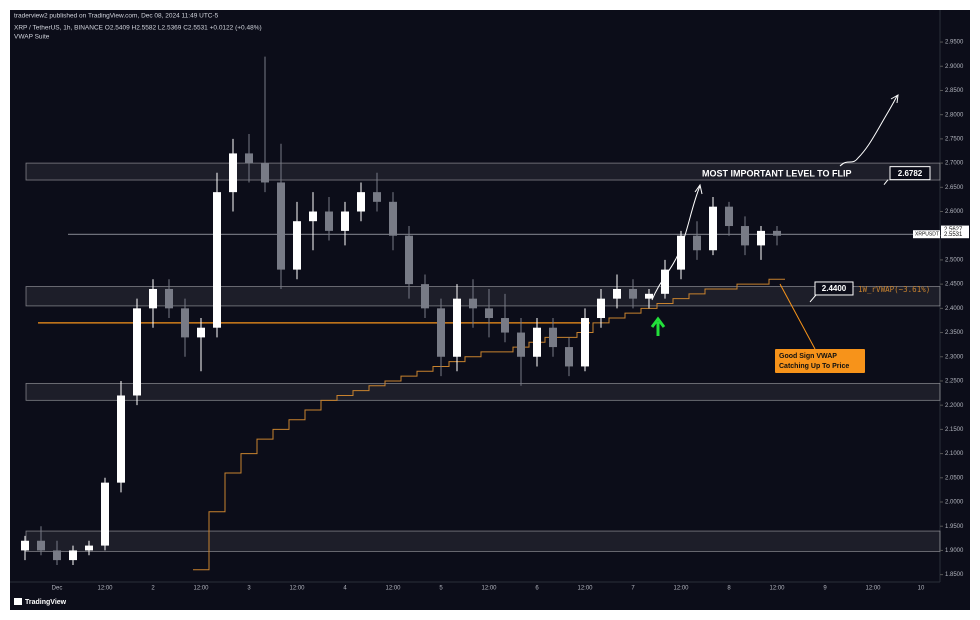 The height and width of the screenshot is (620, 980). I want to click on logo-icon, so click(18, 601).